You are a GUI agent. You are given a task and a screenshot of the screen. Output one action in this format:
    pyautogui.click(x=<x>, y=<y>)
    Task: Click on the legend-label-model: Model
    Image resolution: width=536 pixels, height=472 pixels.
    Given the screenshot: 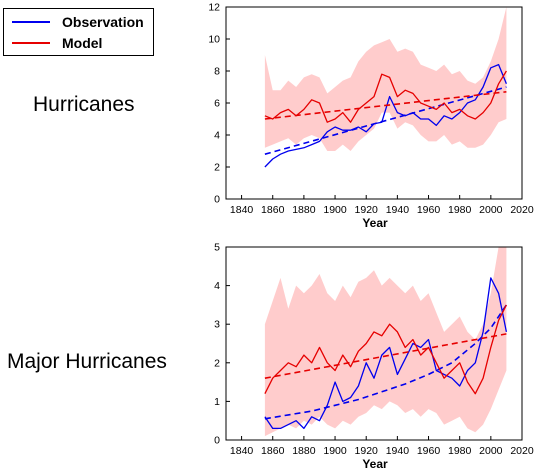 What is the action you would take?
    pyautogui.click(x=82, y=43)
    